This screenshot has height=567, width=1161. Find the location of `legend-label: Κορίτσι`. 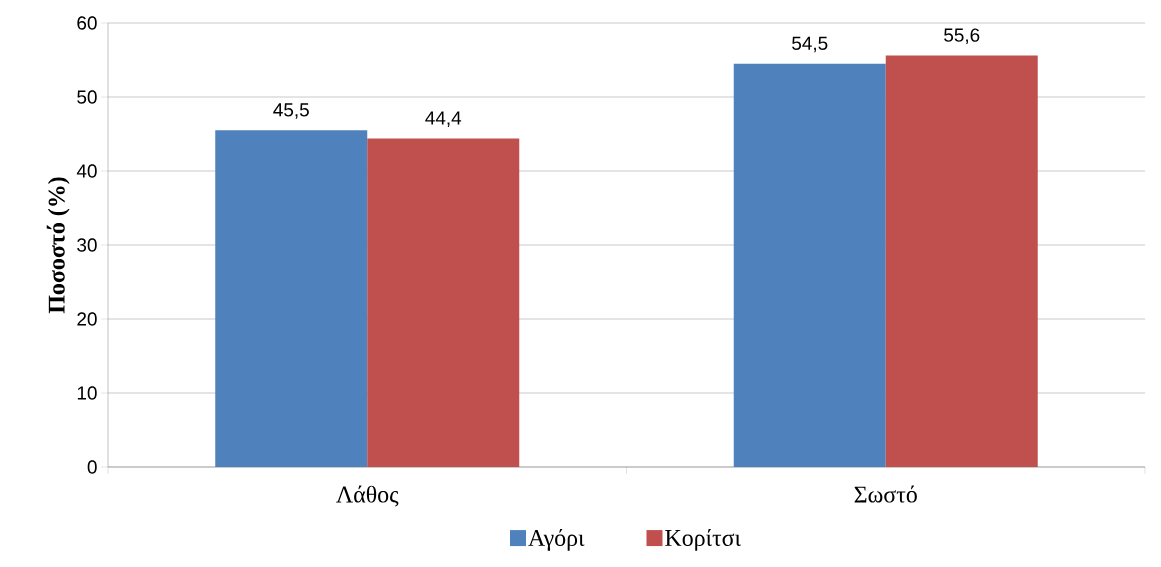

legend-label: Κορίτσι is located at coordinates (703, 539).